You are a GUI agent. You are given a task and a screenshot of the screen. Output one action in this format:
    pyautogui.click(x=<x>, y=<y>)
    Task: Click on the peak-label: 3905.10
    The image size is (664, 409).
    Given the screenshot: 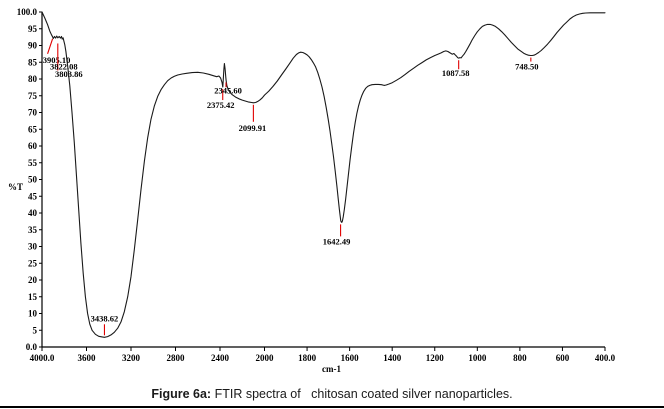 What is the action you would take?
    pyautogui.click(x=57, y=60)
    